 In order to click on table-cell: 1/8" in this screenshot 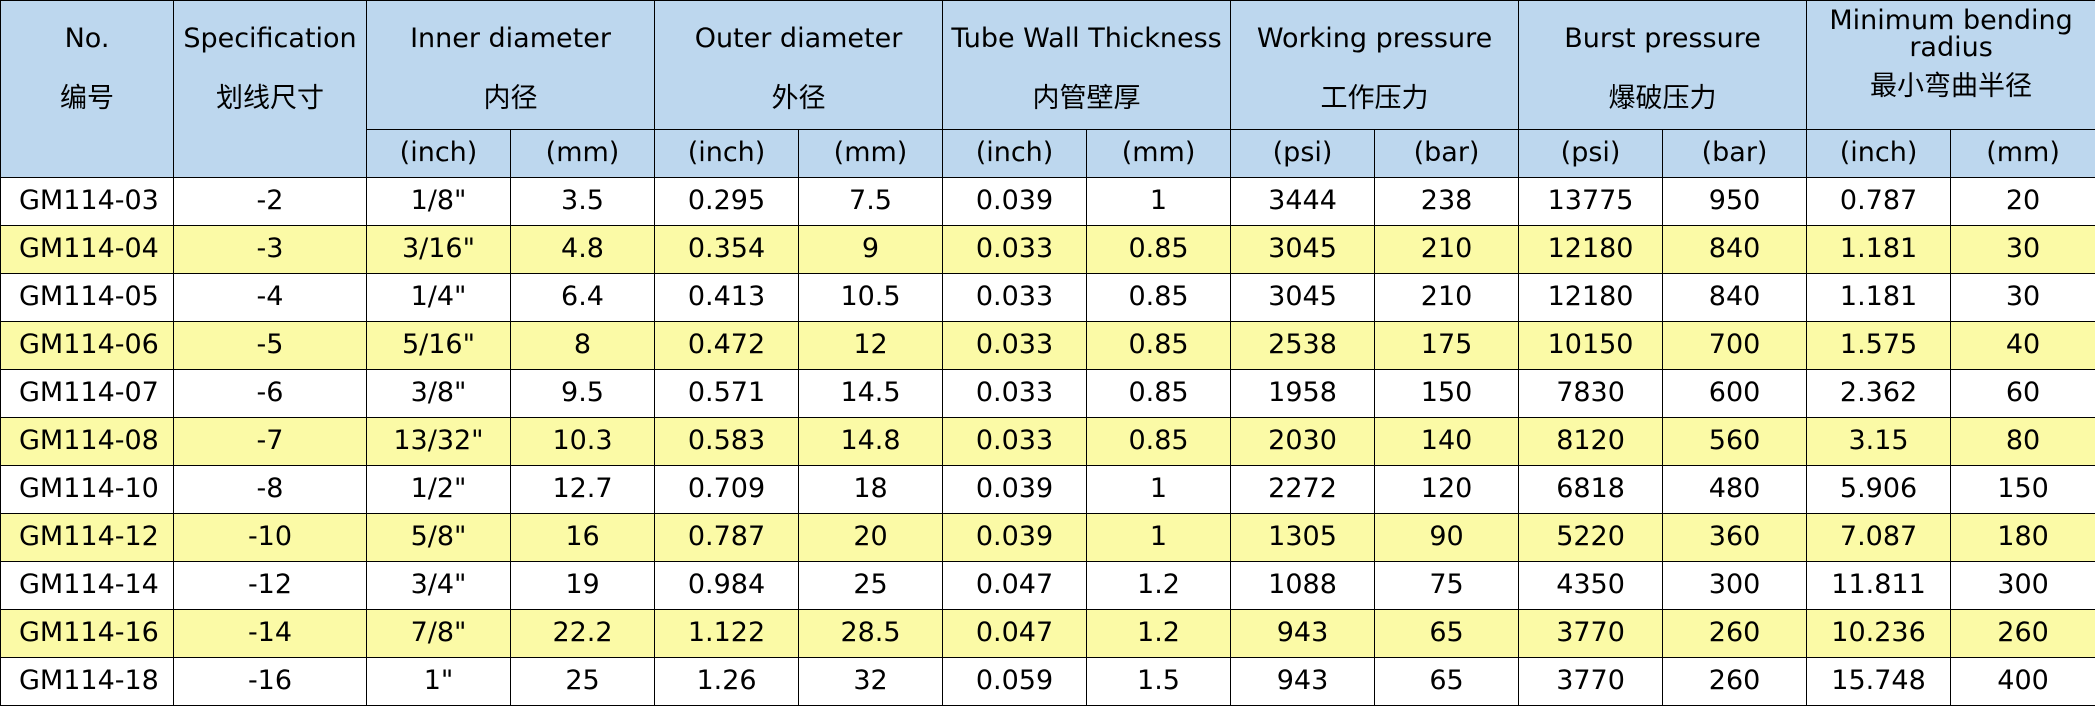, I will do `click(439, 202)`.